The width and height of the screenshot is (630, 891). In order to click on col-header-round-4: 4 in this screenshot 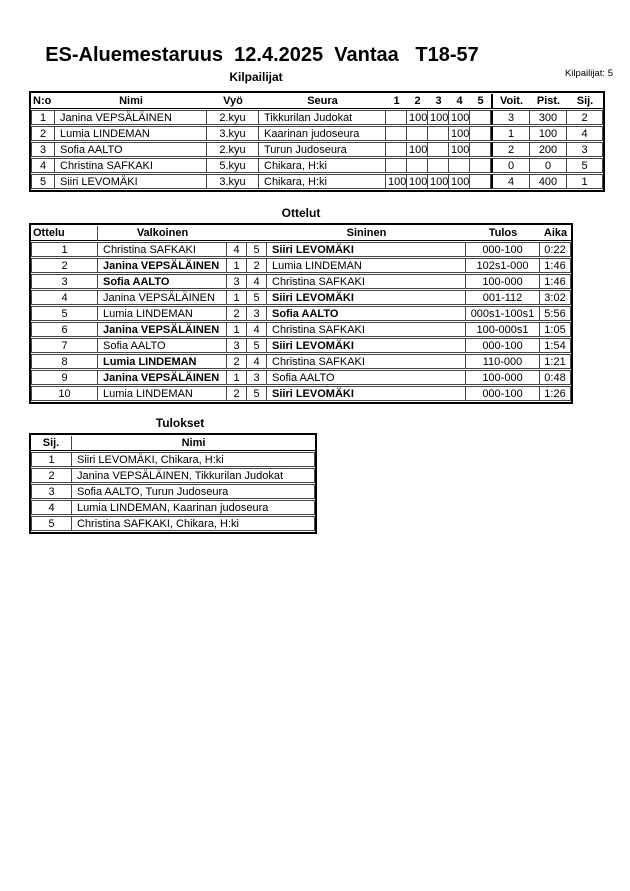, I will do `click(459, 101)`.